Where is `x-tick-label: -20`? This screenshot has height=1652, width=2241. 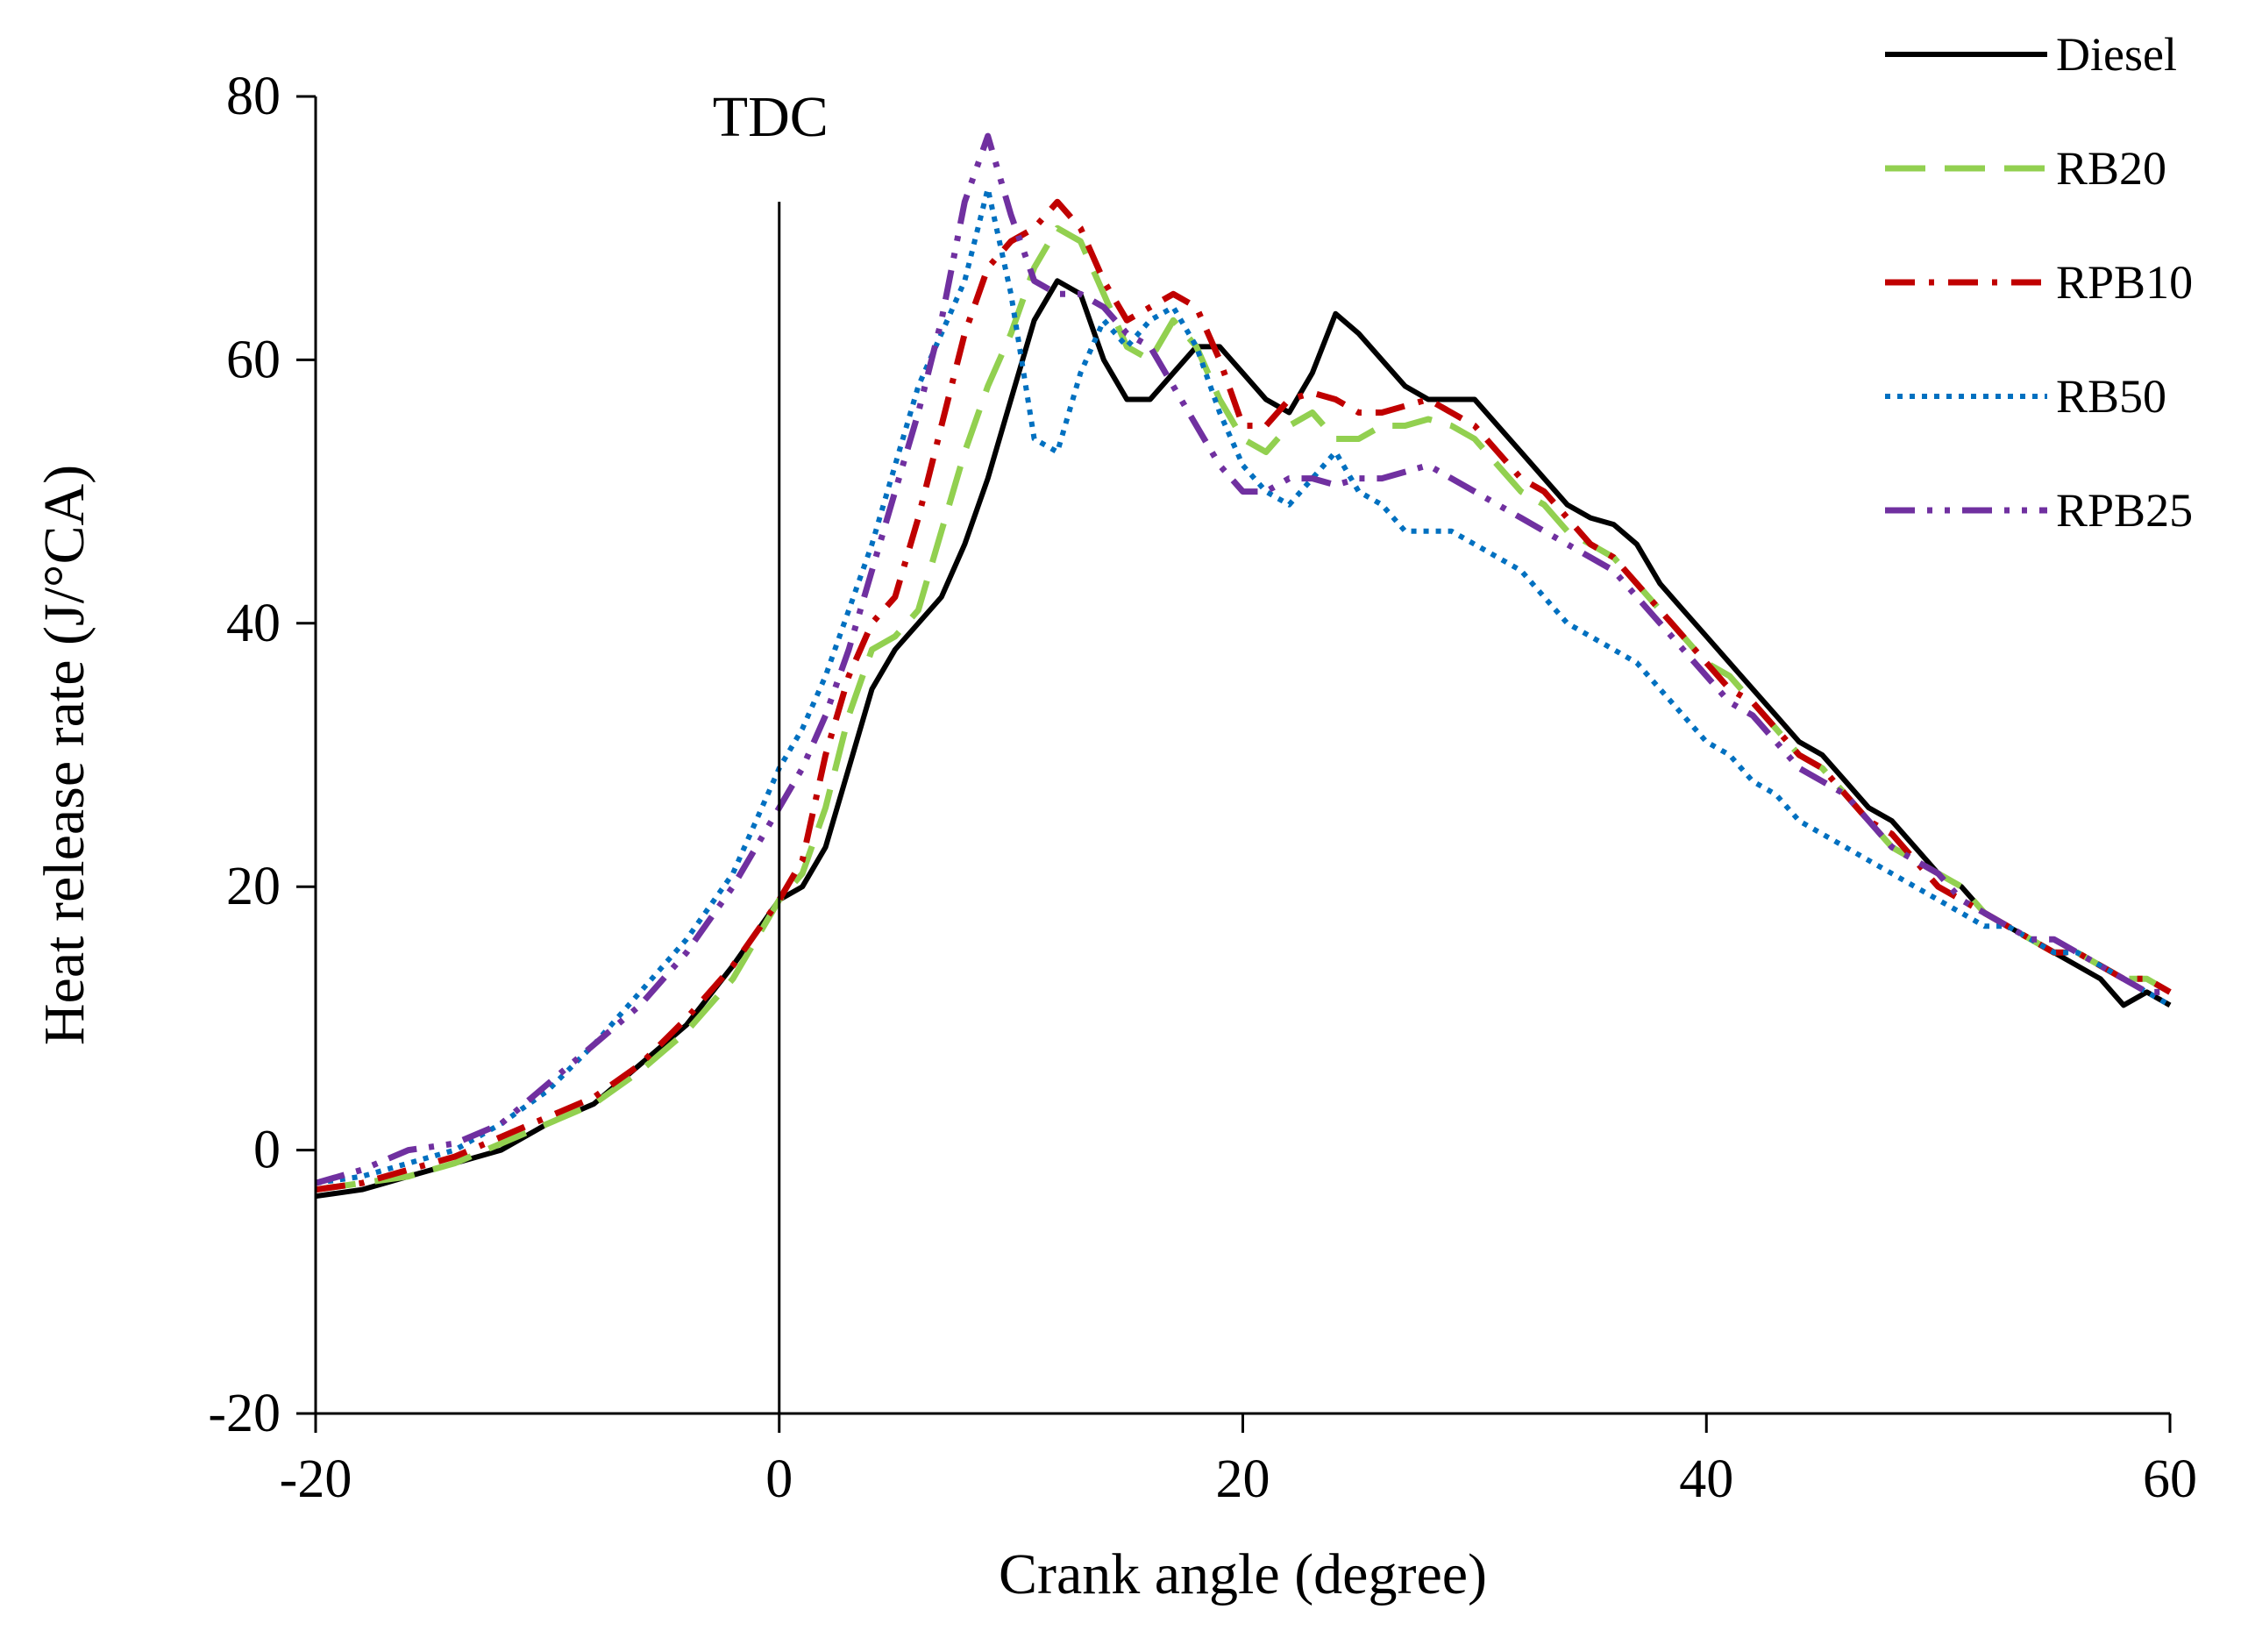 x-tick-label: -20 is located at coordinates (316, 1479).